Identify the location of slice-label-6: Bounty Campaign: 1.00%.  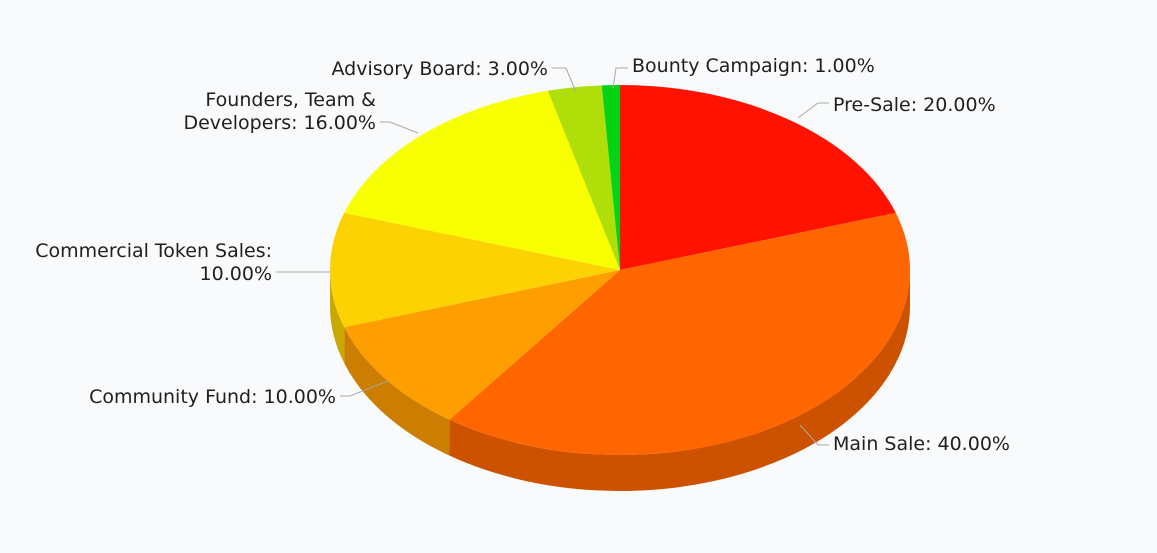
(753, 66).